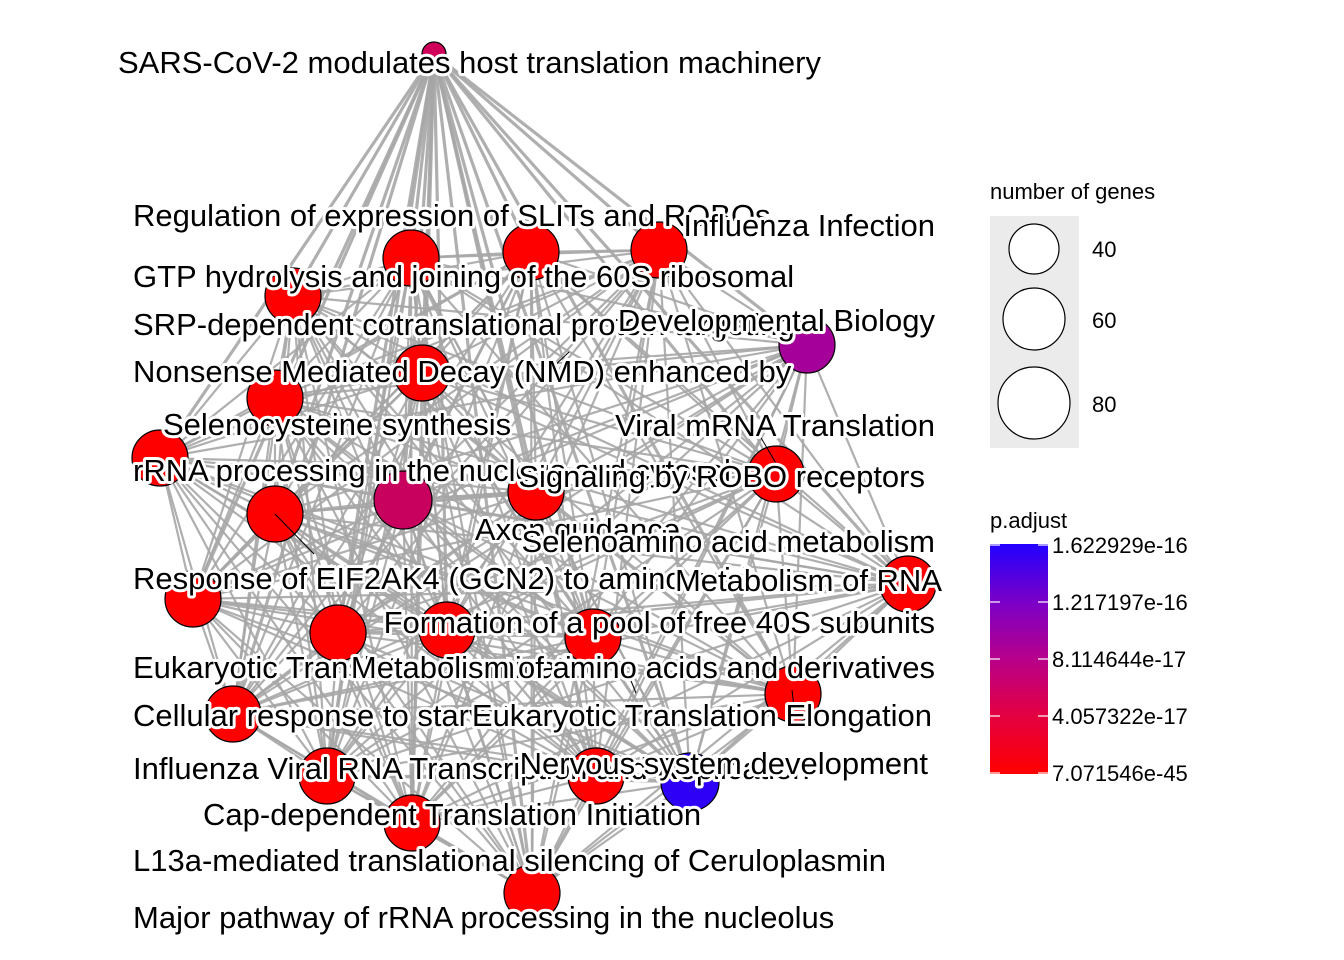  I want to click on node-label: Formation of a pool of free 40S subunits, so click(659, 622).